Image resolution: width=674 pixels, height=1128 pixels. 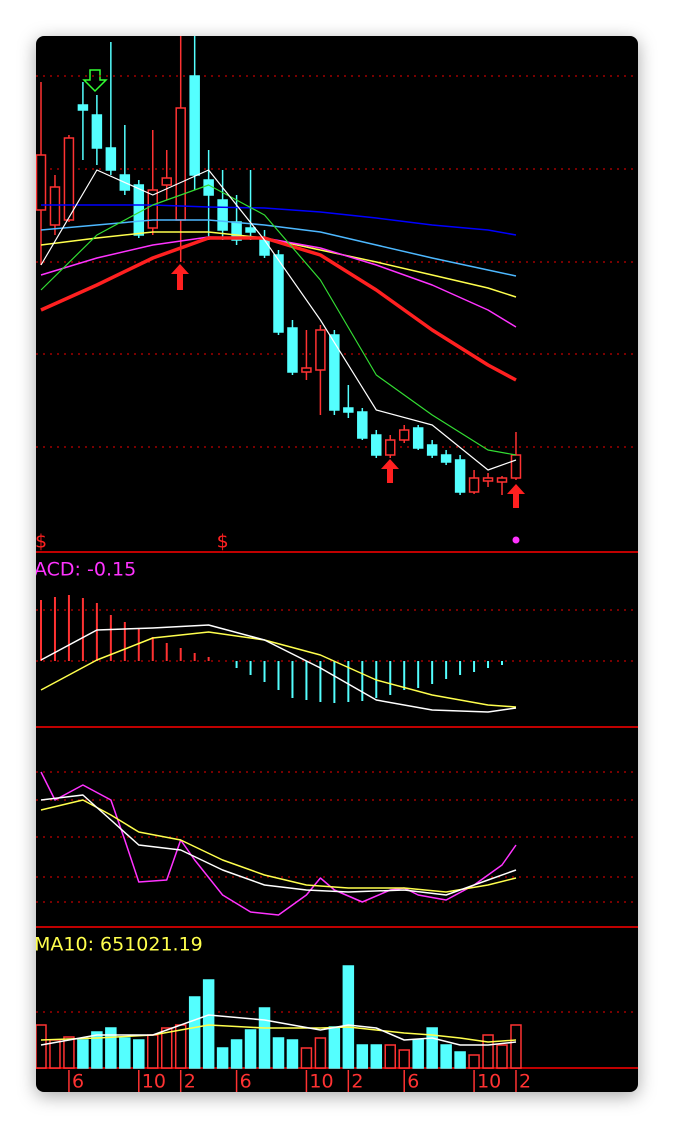 What do you see at coordinates (119, 945) in the screenshot?
I see `panel-title: MA10: 651021.19` at bounding box center [119, 945].